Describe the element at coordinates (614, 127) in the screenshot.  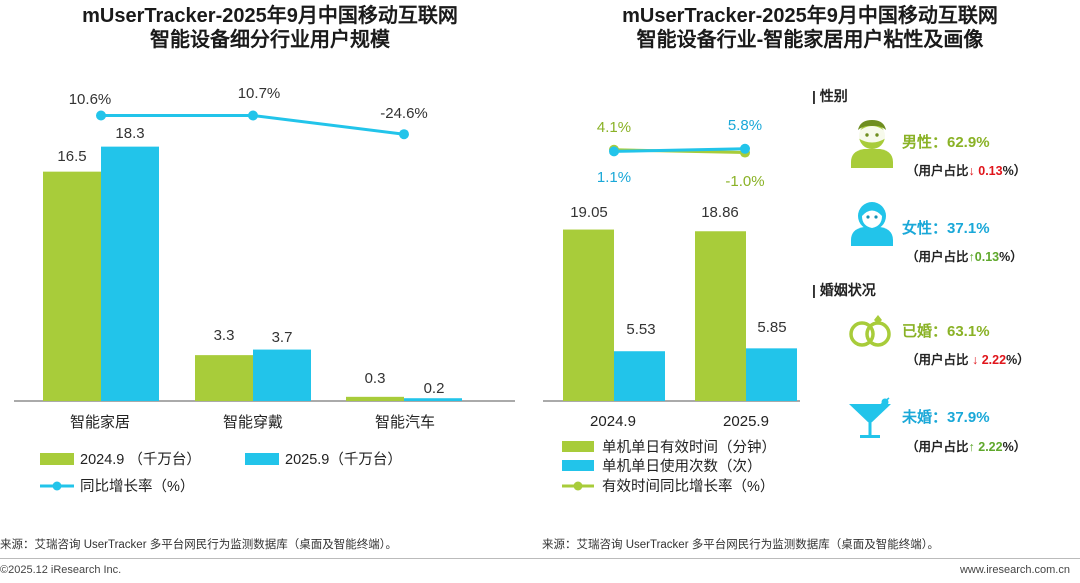
I see `time-growth-label-2024: 4.1%` at that location.